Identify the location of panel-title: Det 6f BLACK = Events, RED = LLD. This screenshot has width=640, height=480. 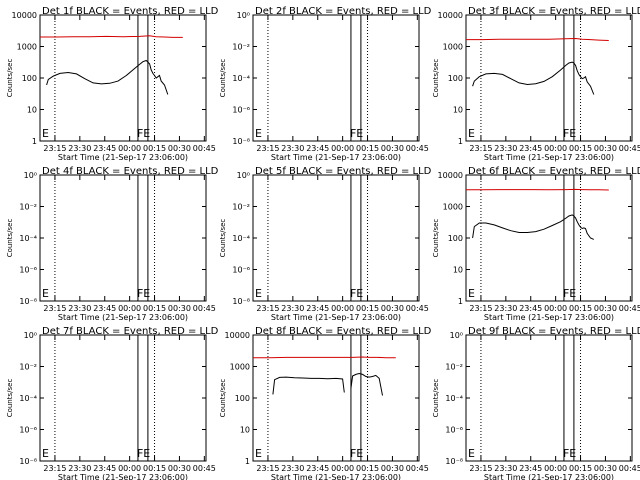
(554, 171).